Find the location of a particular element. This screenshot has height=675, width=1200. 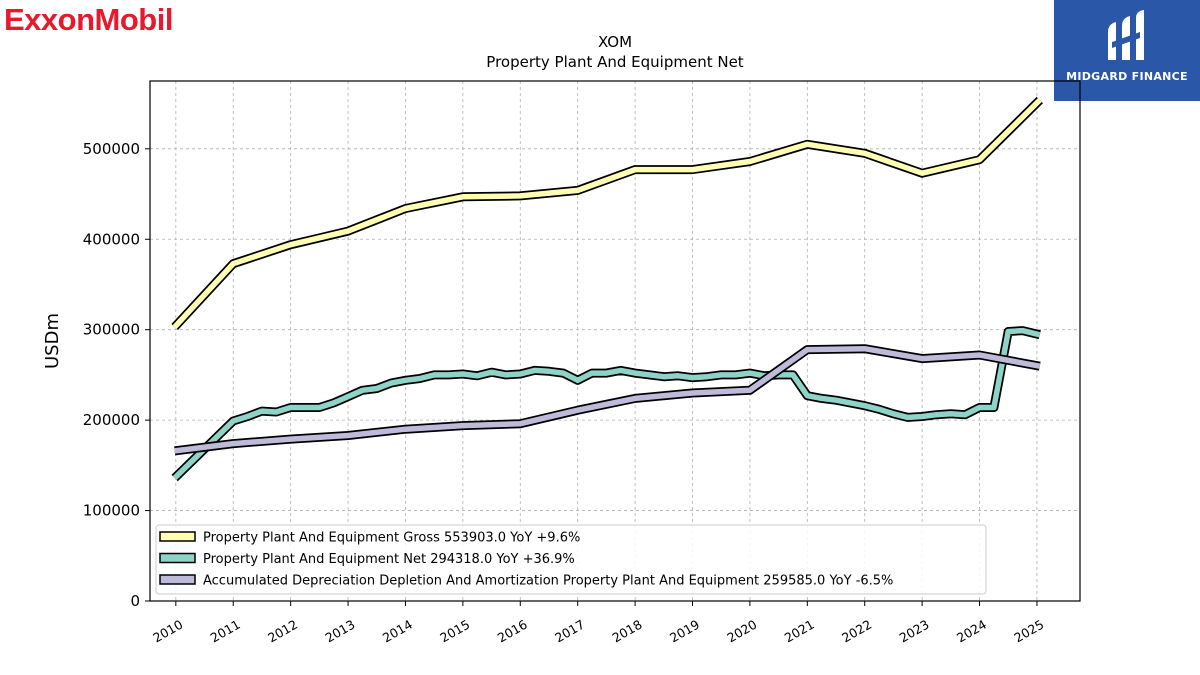

exxonmobil-logo-text: ExxonMobil is located at coordinates (88, 19).